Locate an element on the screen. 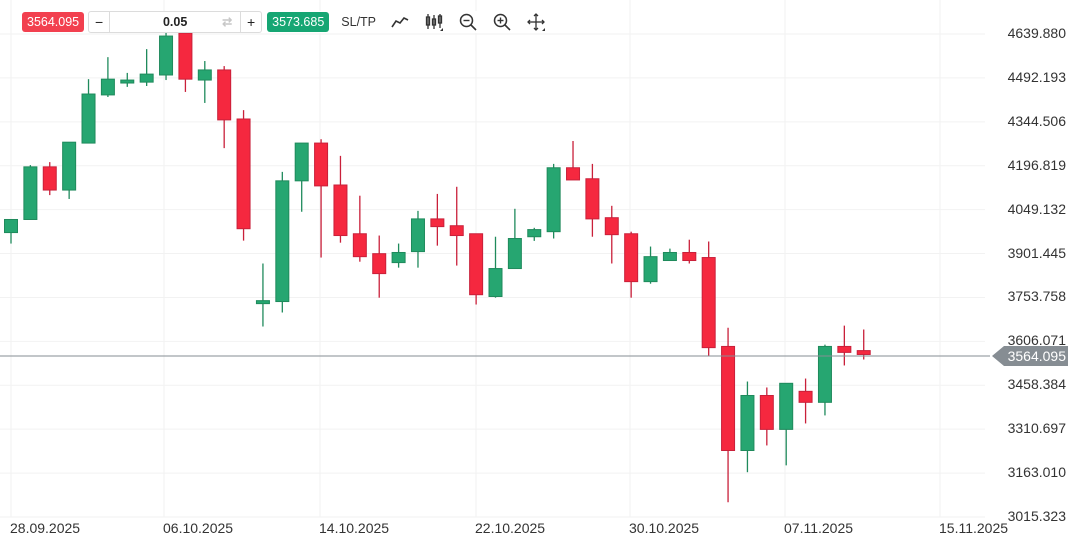 Image resolution: width=1072 pixels, height=550 pixels. date-axis-label: 30.10.2025 is located at coordinates (664, 528).